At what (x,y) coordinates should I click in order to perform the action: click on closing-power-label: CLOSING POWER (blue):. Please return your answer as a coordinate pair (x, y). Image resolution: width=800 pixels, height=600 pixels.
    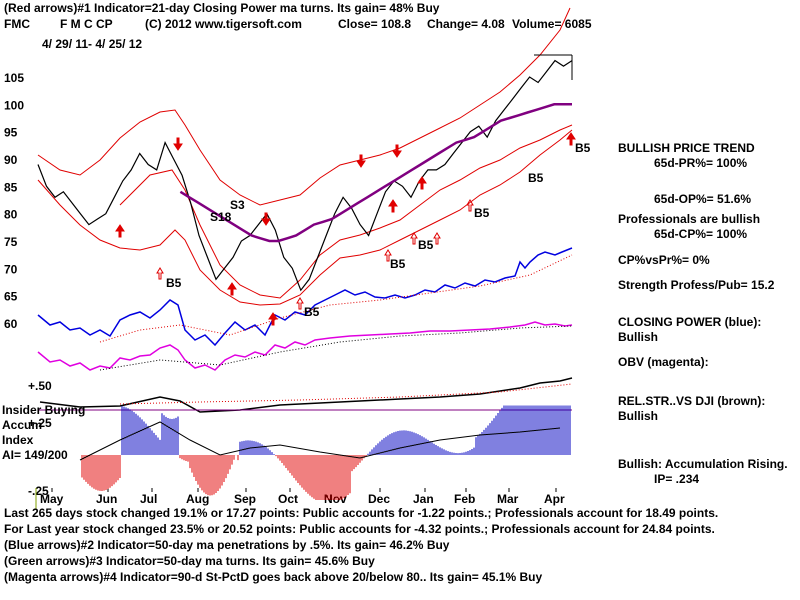
    Looking at the image, I should click on (690, 322).